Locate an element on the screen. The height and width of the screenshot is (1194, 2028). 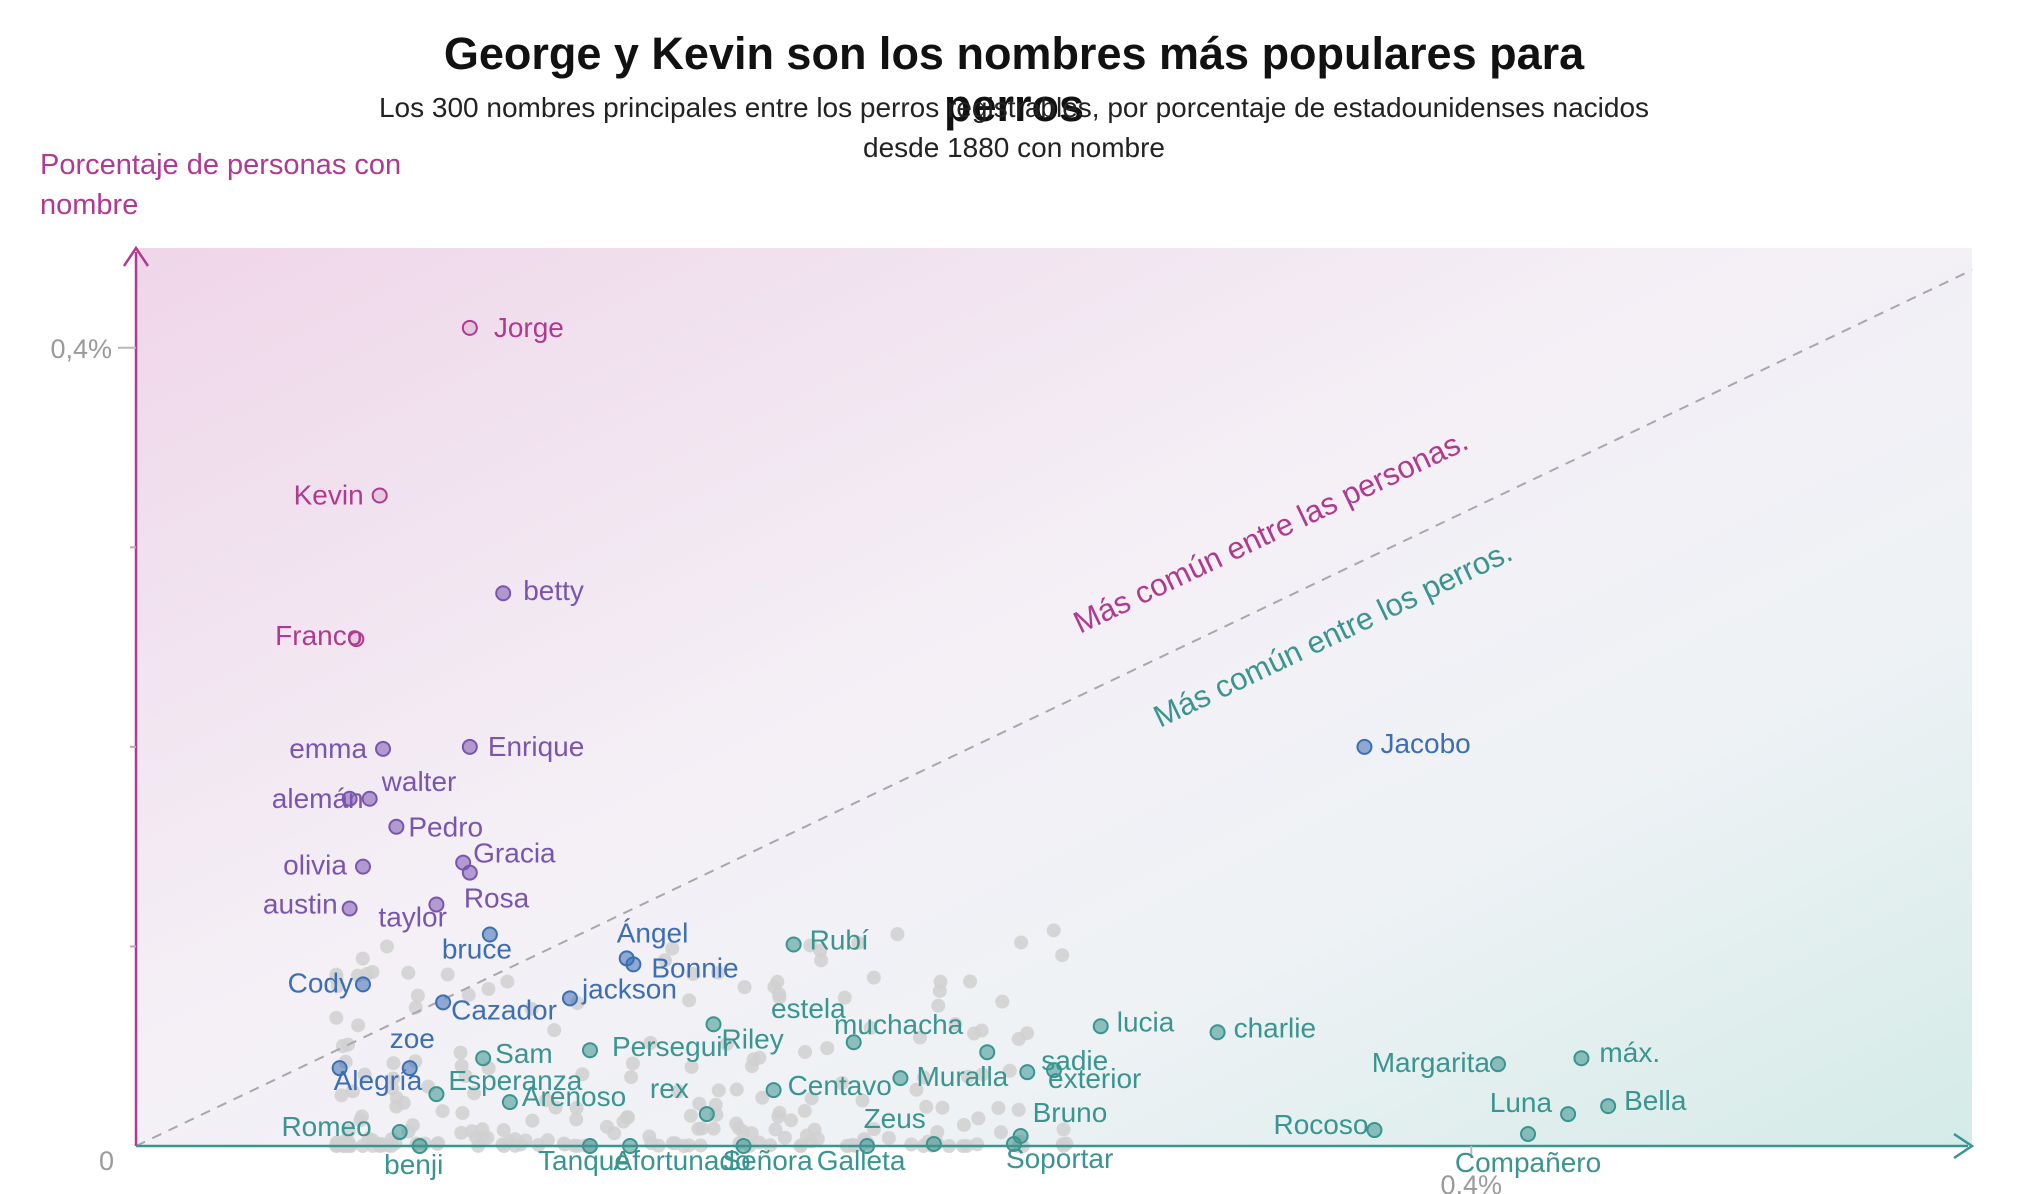
point-label: Soportar is located at coordinates (1059, 1158).